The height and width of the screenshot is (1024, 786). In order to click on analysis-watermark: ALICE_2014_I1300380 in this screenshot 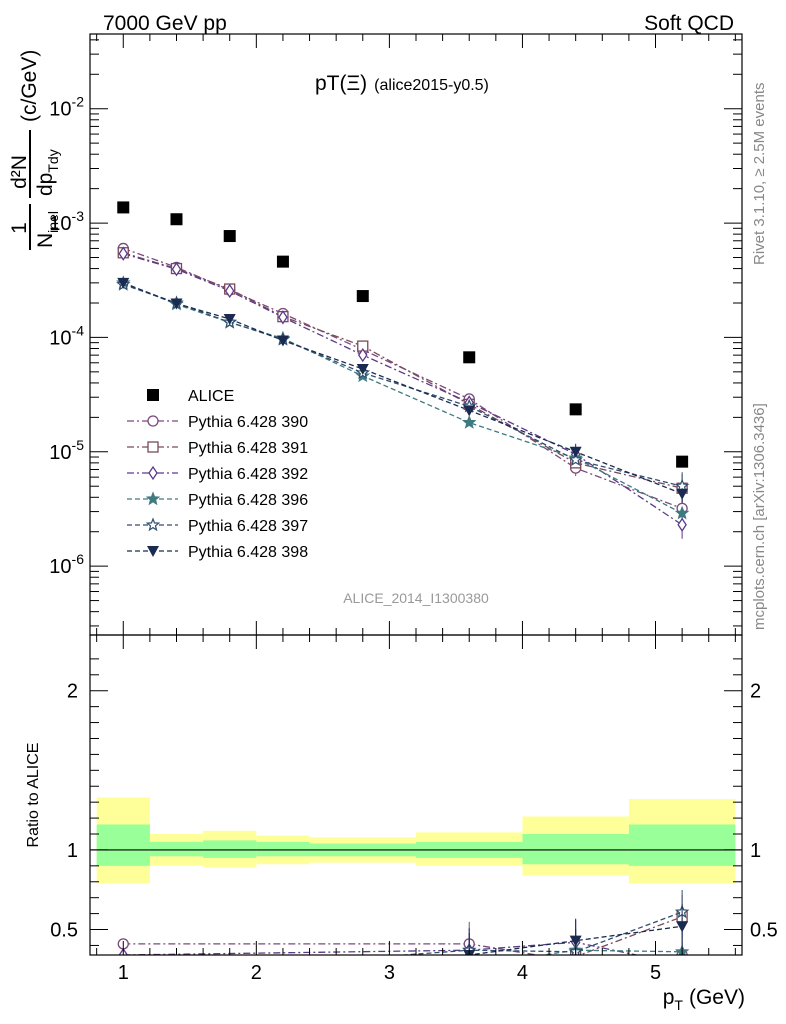, I will do `click(416, 598)`.